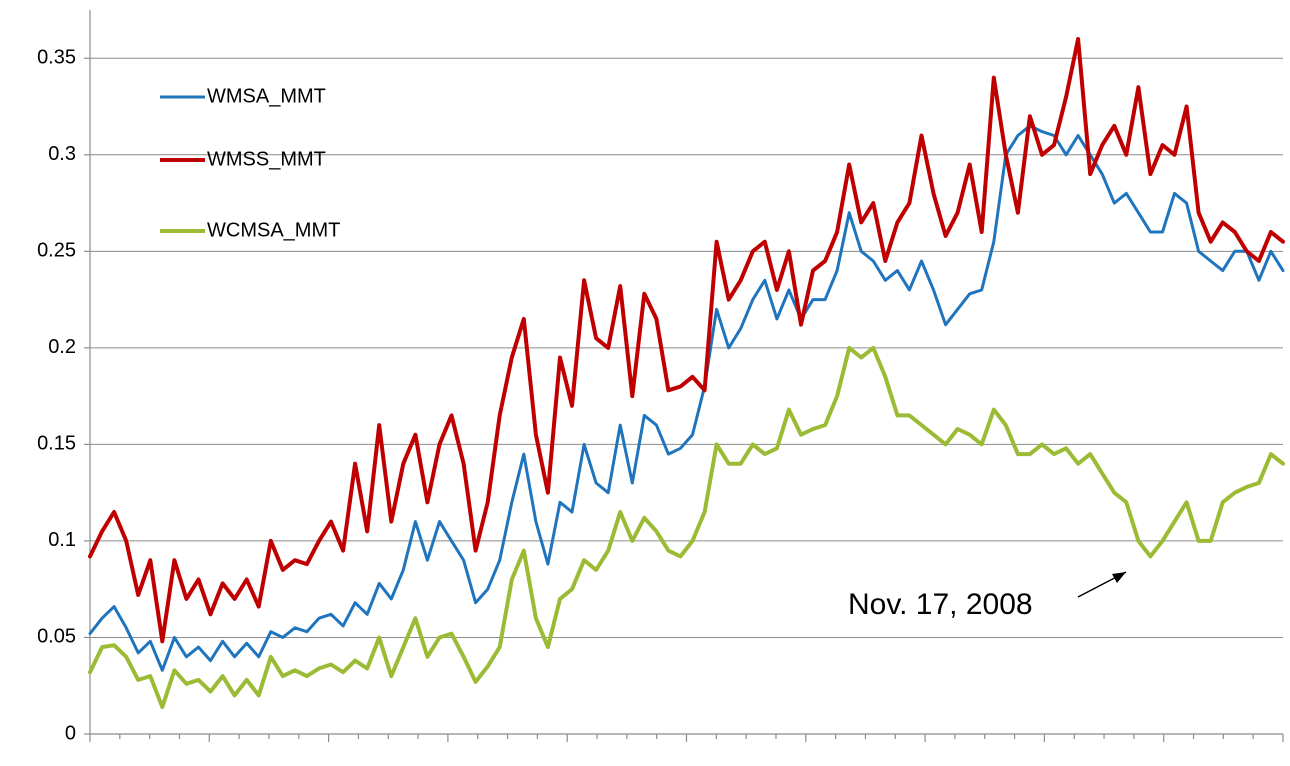 Image resolution: width=1290 pixels, height=766 pixels. Describe the element at coordinates (62, 154) in the screenshot. I see `y-tick-label: 0.3` at that location.